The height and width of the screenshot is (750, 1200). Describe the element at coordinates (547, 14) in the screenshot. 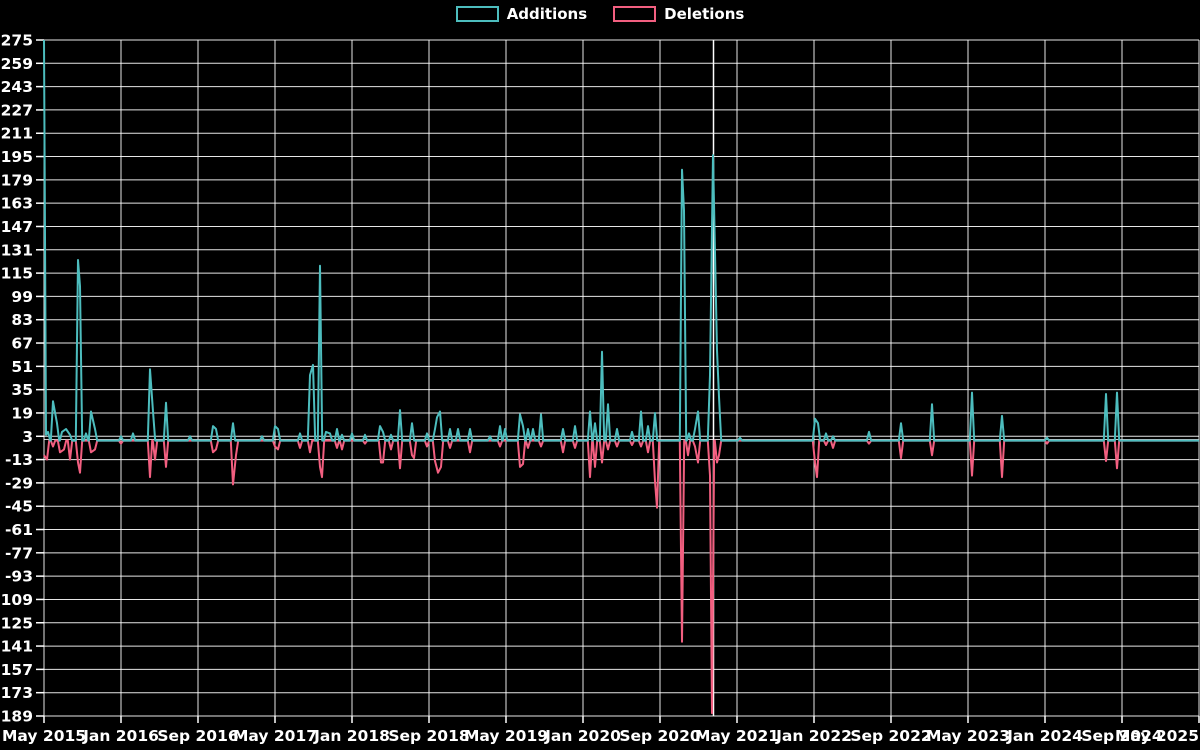

I see `additions-legend-label: Additions` at that location.